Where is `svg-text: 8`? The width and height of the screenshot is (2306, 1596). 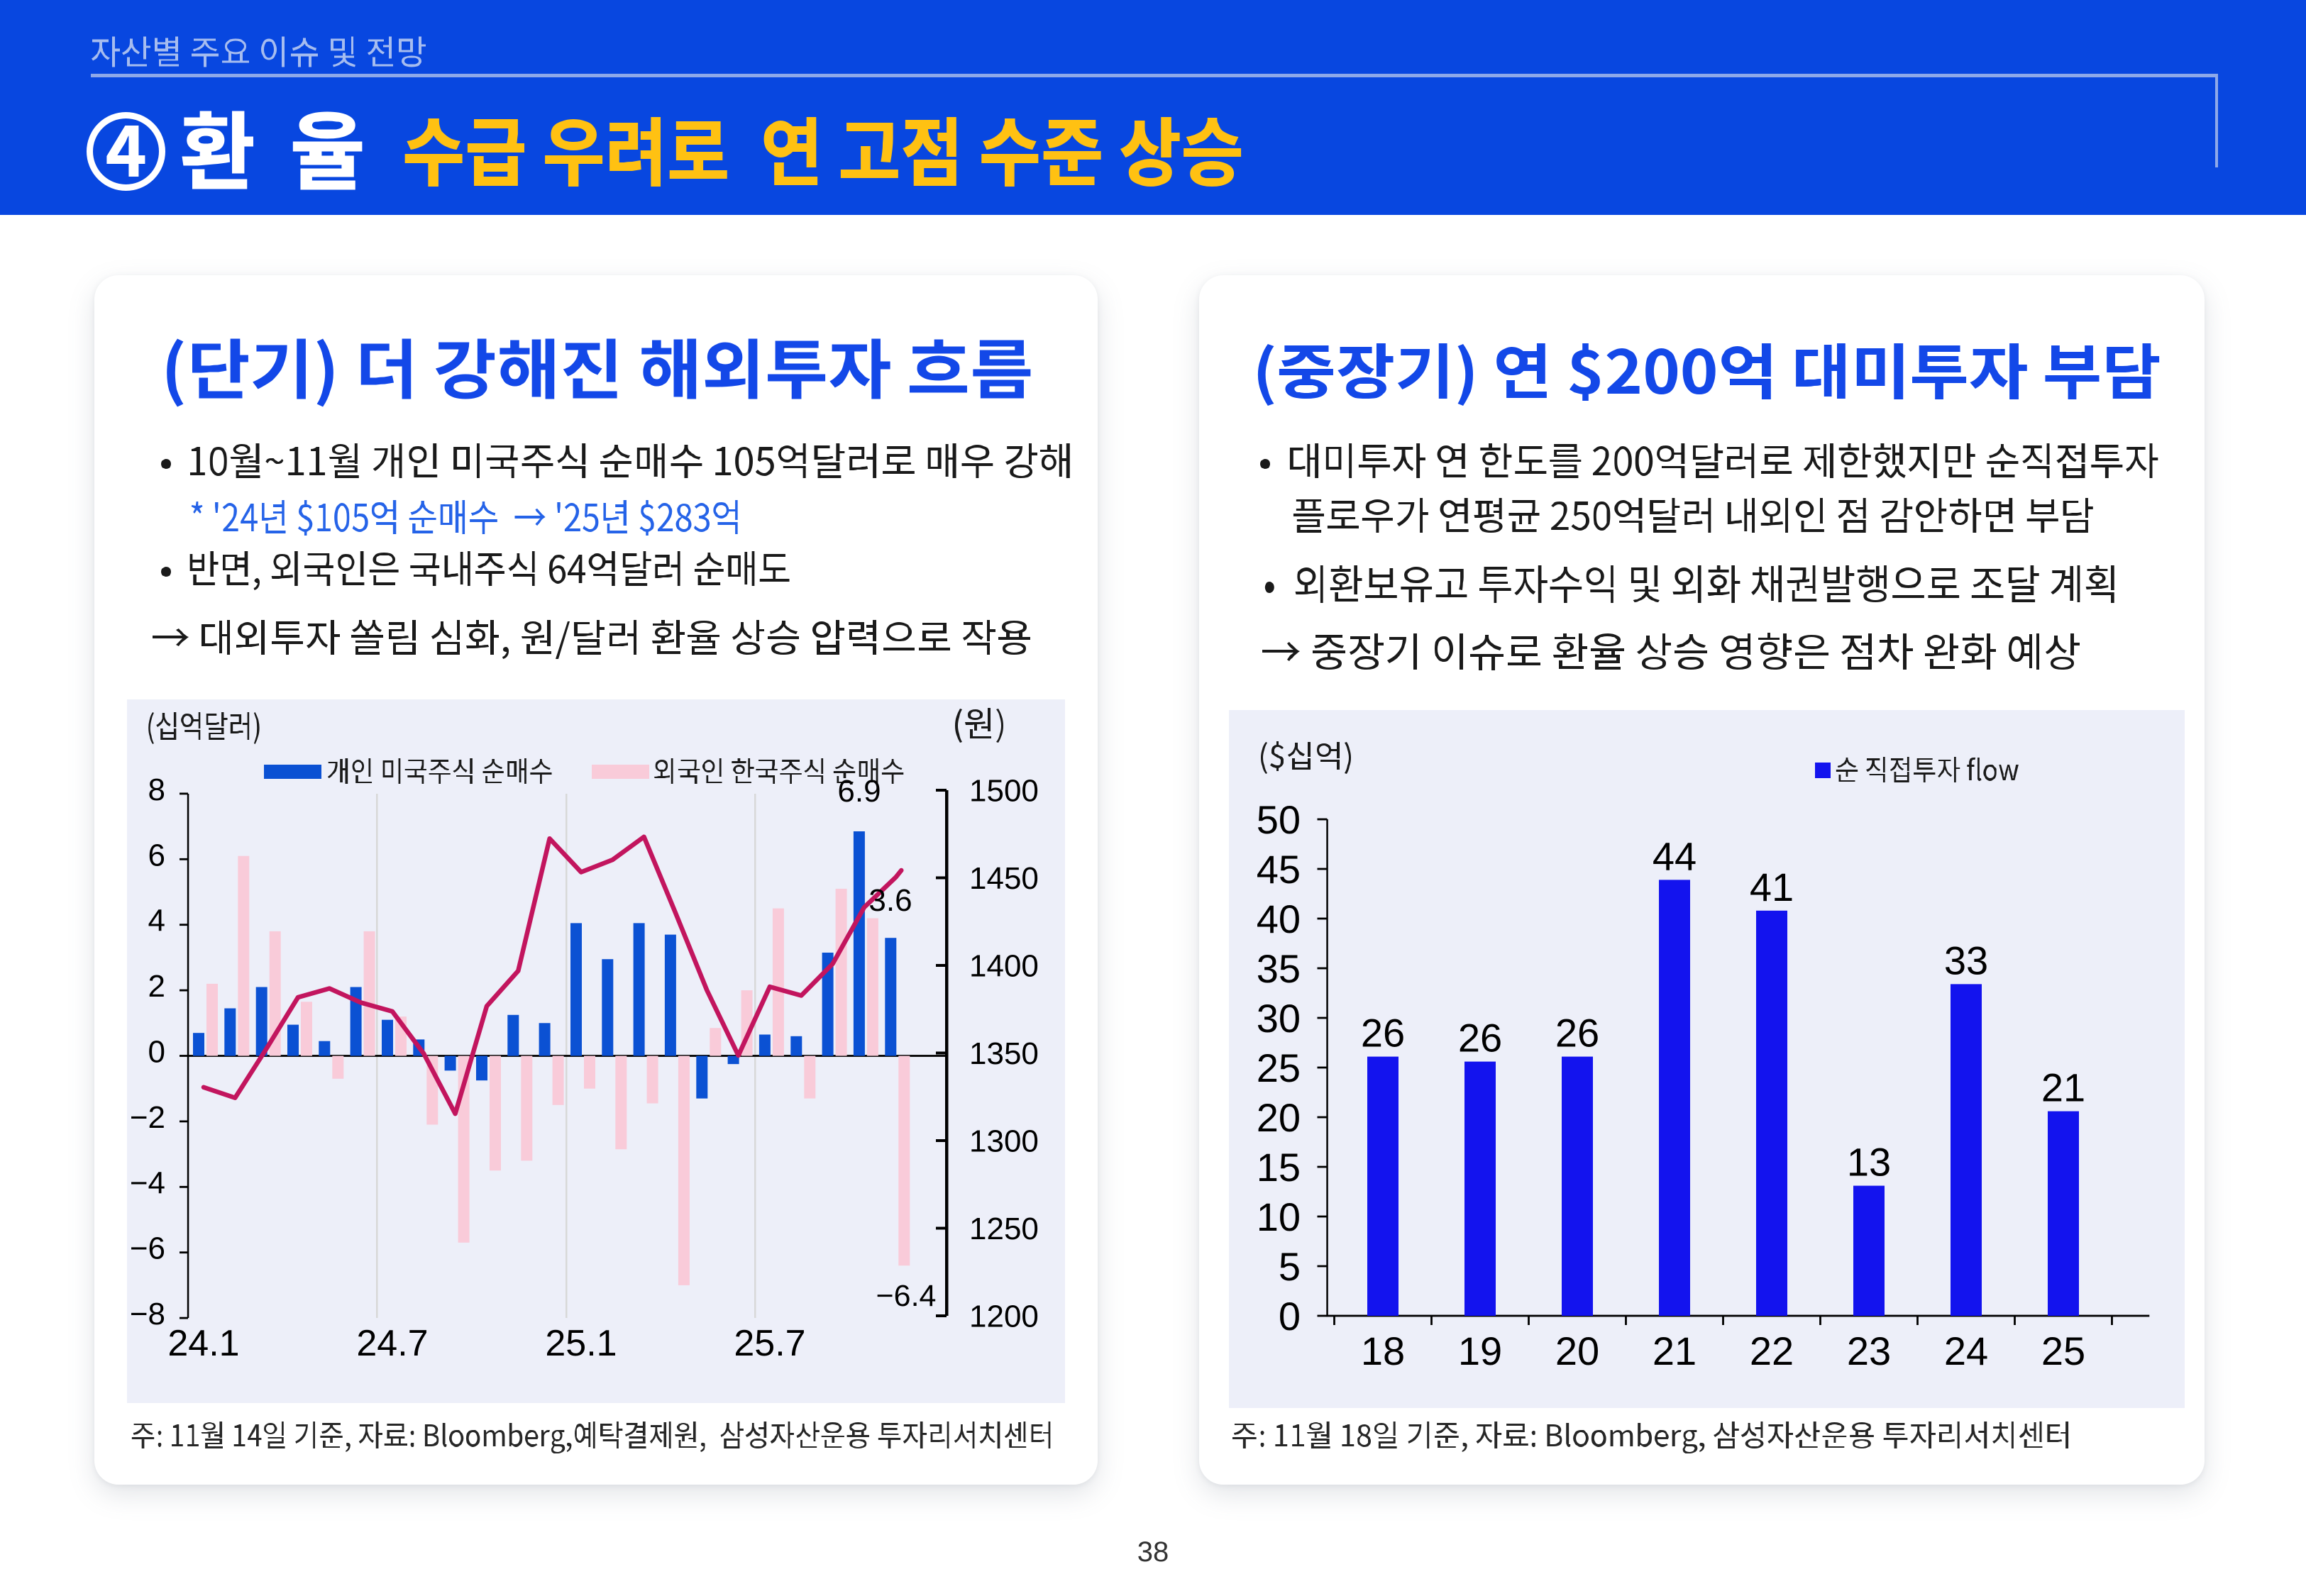 svg-text: 8 is located at coordinates (156, 789).